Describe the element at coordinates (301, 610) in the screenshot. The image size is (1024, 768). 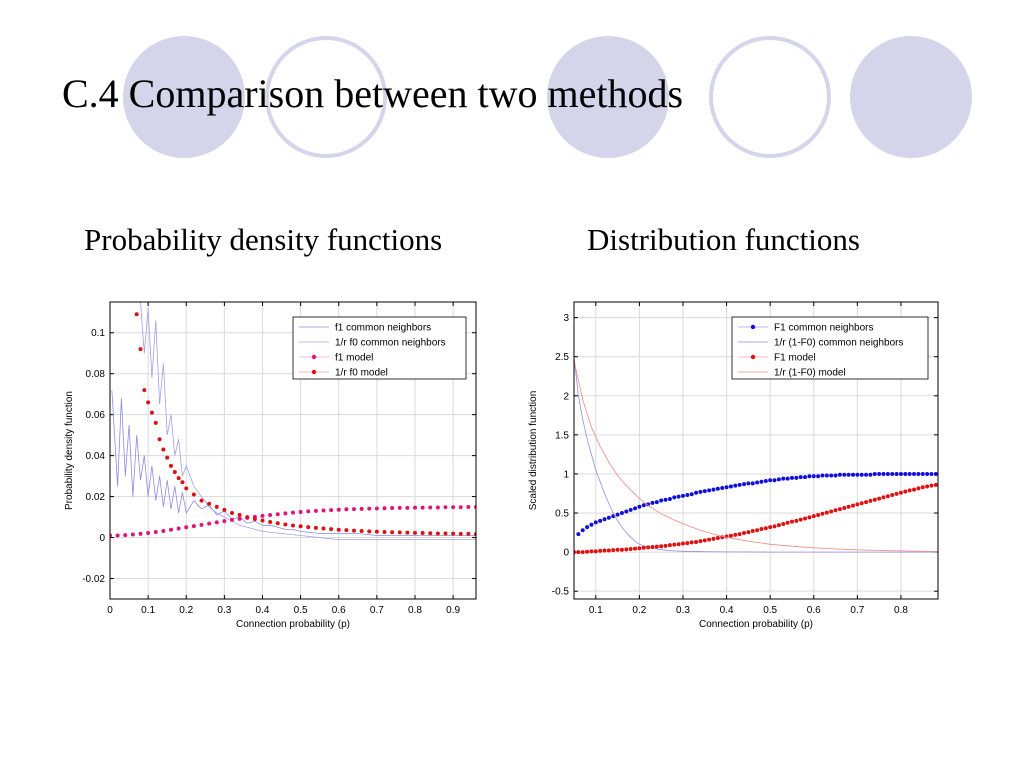
I see `x-tick-label: 0.5` at that location.